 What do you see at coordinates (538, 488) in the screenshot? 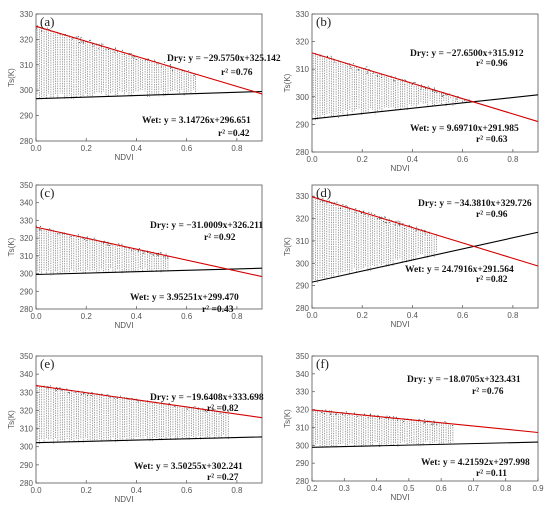
I see `x-tick-label: 0.9` at bounding box center [538, 488].